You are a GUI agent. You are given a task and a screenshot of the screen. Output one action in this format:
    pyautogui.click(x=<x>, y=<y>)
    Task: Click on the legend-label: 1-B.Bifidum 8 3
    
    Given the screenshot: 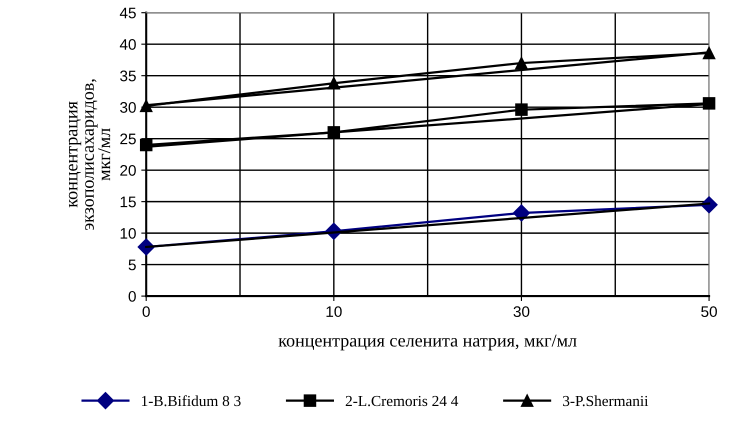 What is the action you would take?
    pyautogui.click(x=191, y=400)
    